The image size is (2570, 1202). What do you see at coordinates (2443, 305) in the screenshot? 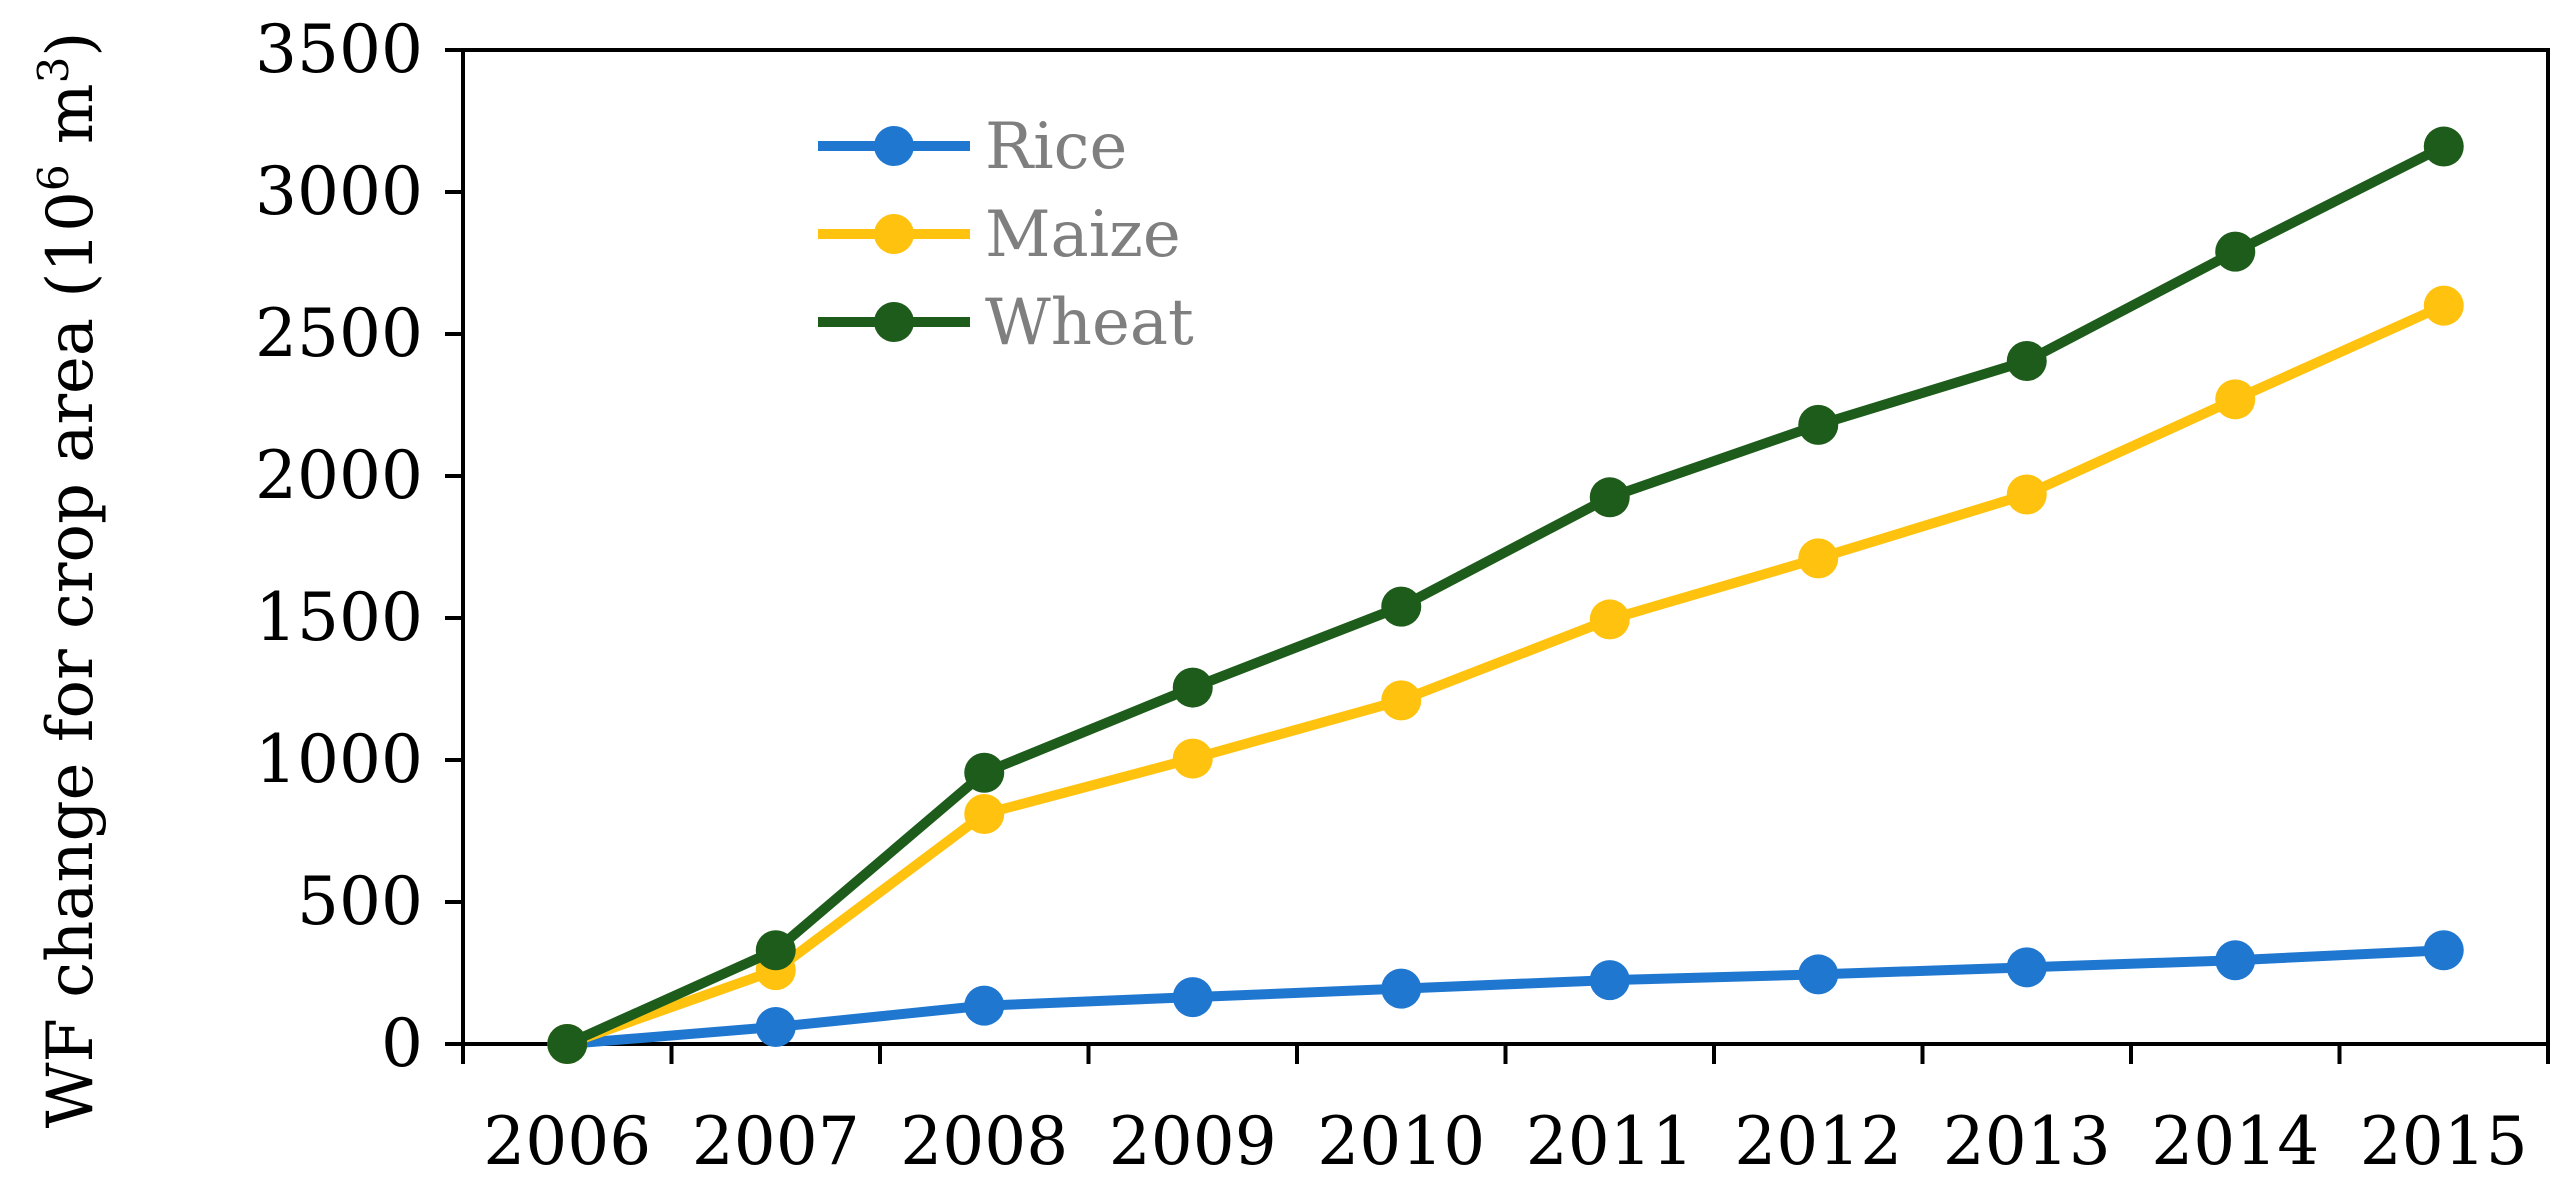
I see `data-point-maize-2015` at bounding box center [2443, 305].